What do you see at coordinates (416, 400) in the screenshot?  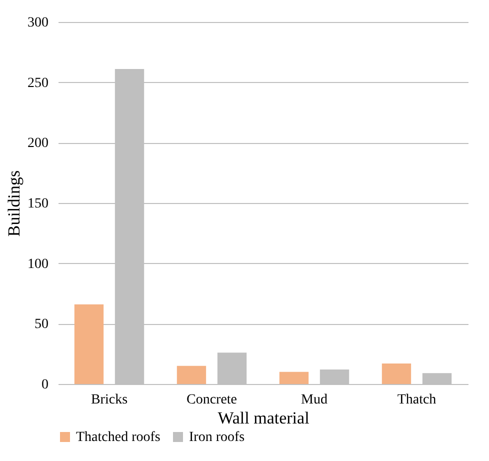 I see `x-tick-label: Thatch` at bounding box center [416, 400].